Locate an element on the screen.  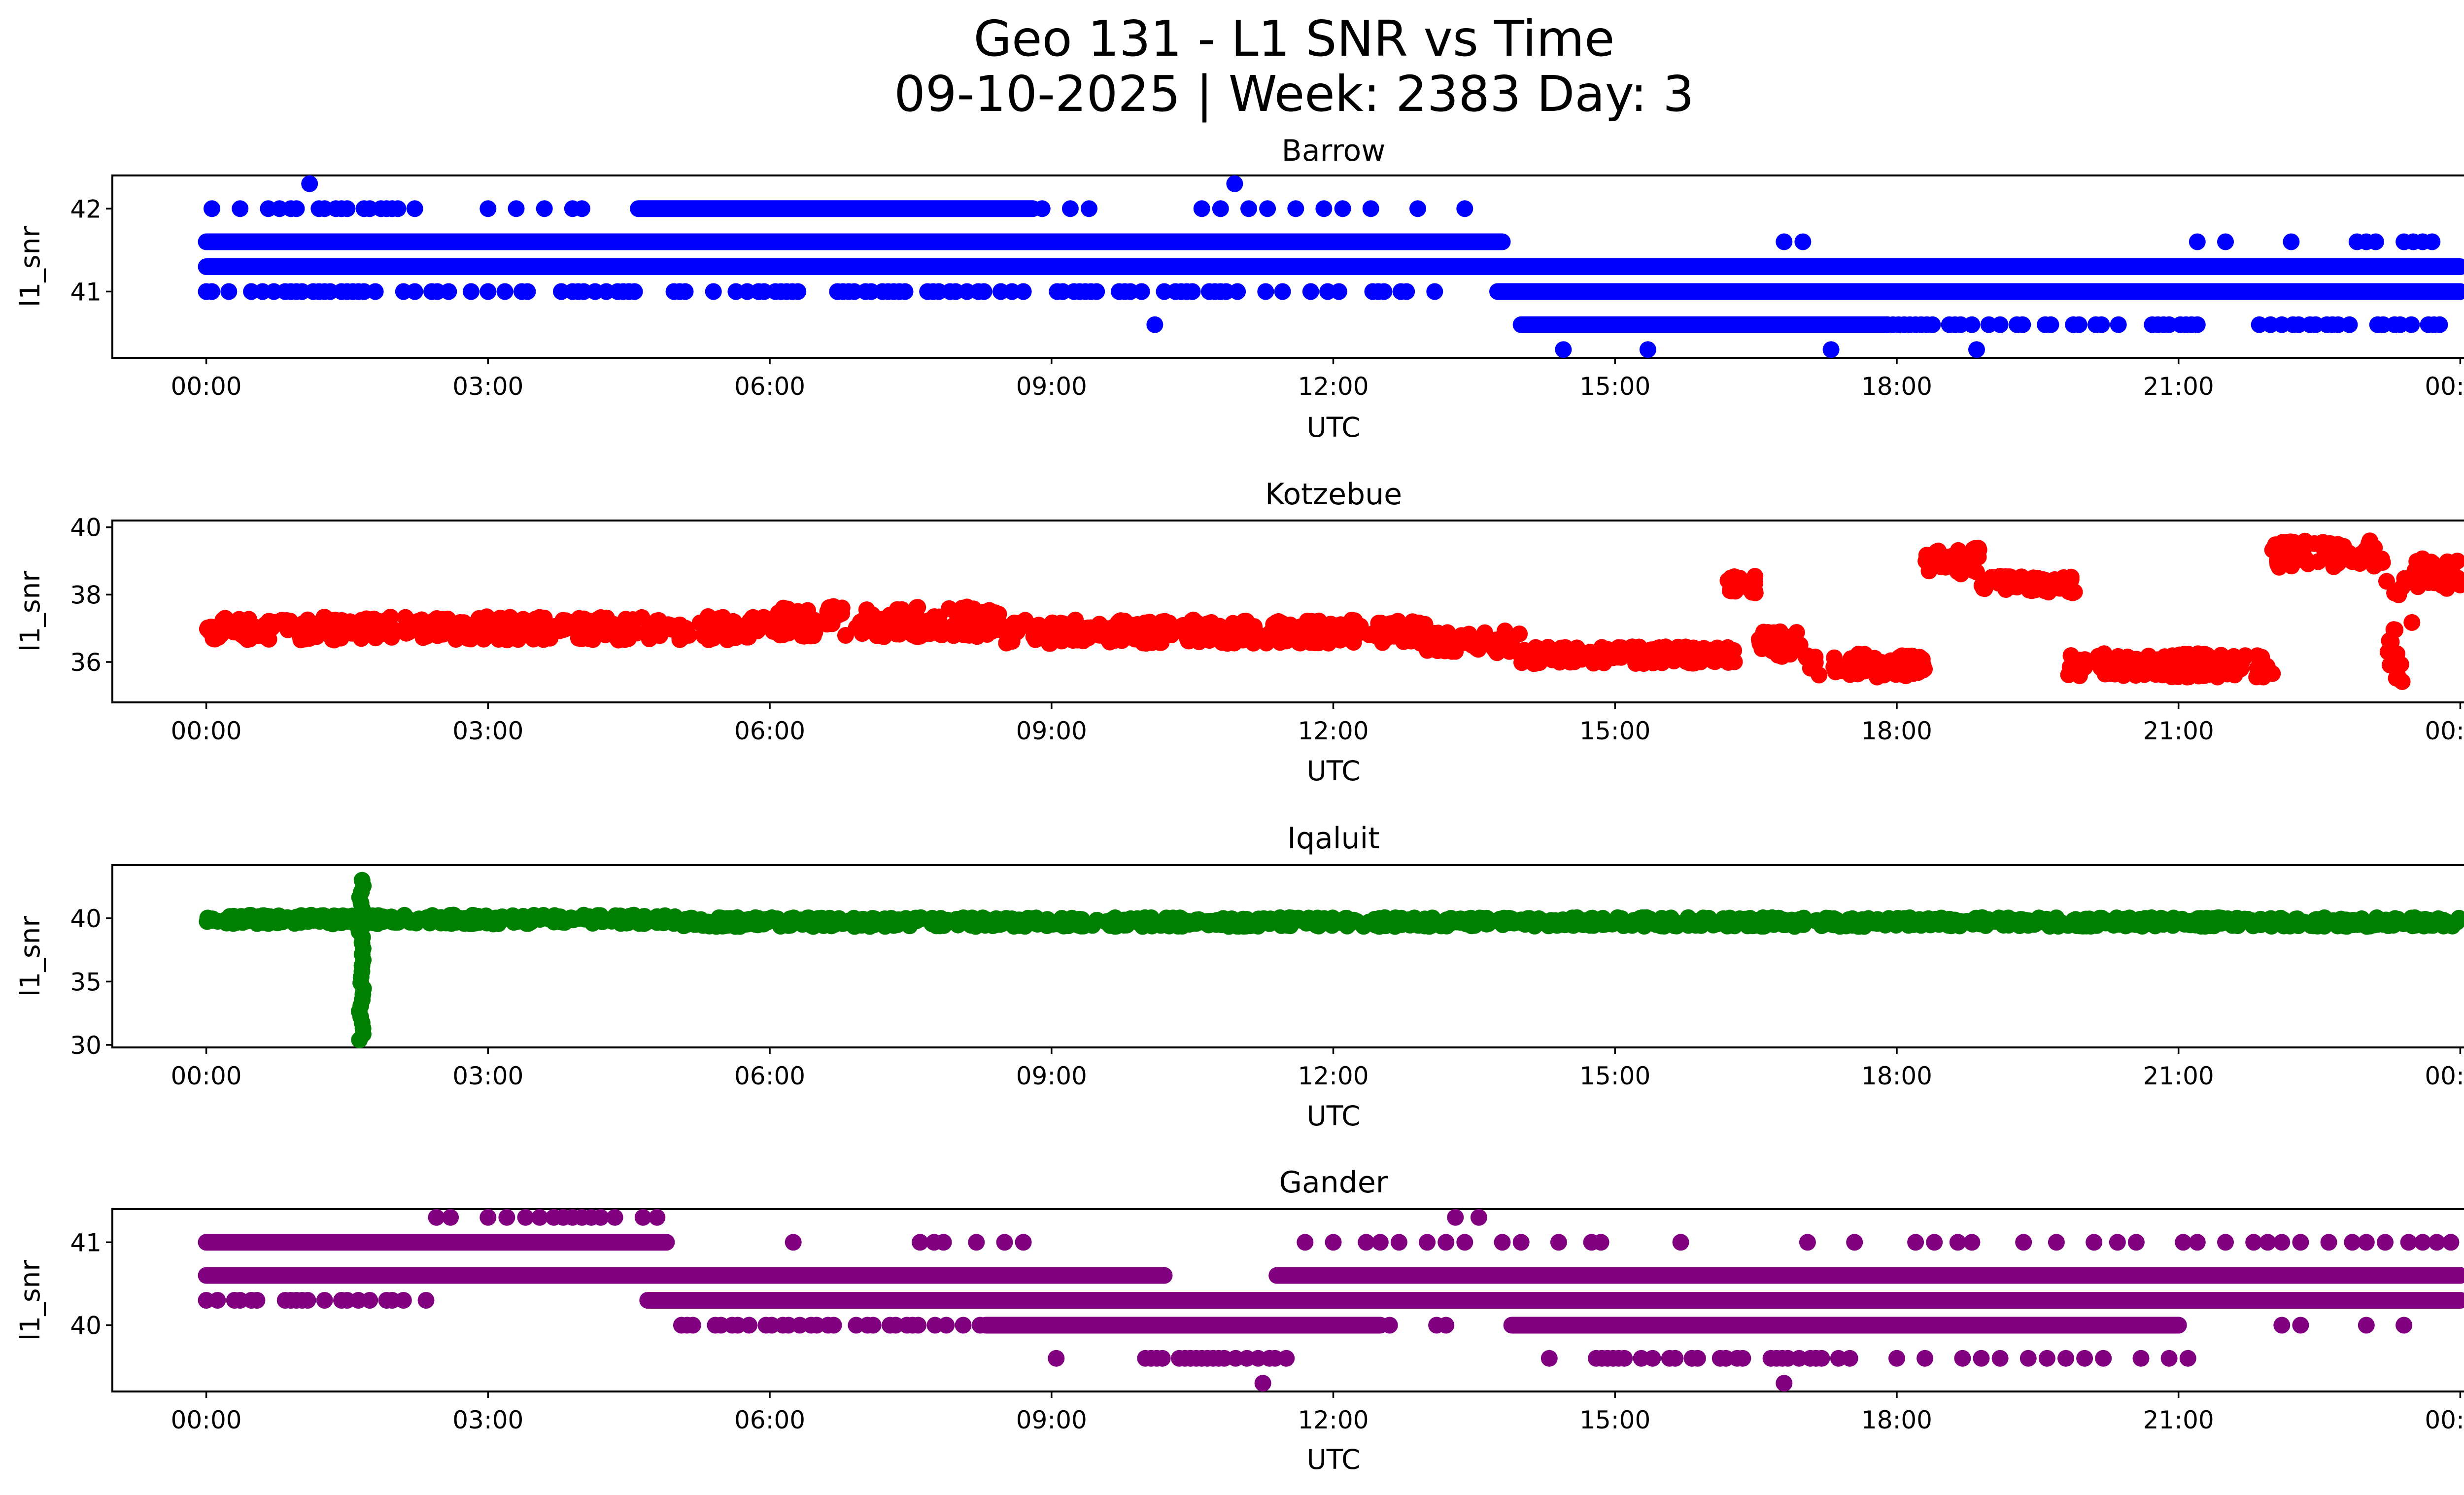
scatter-points-gander is located at coordinates (1331, 1300).